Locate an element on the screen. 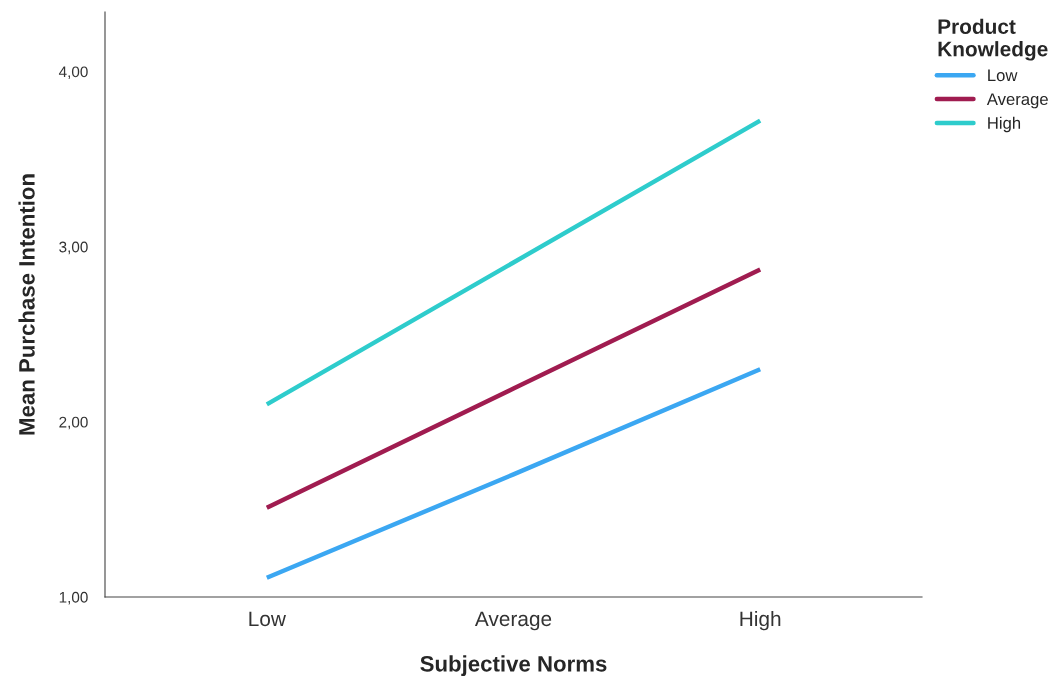 Image resolution: width=1064 pixels, height=691 pixels. y-tick-label: 1,00 is located at coordinates (73, 598).